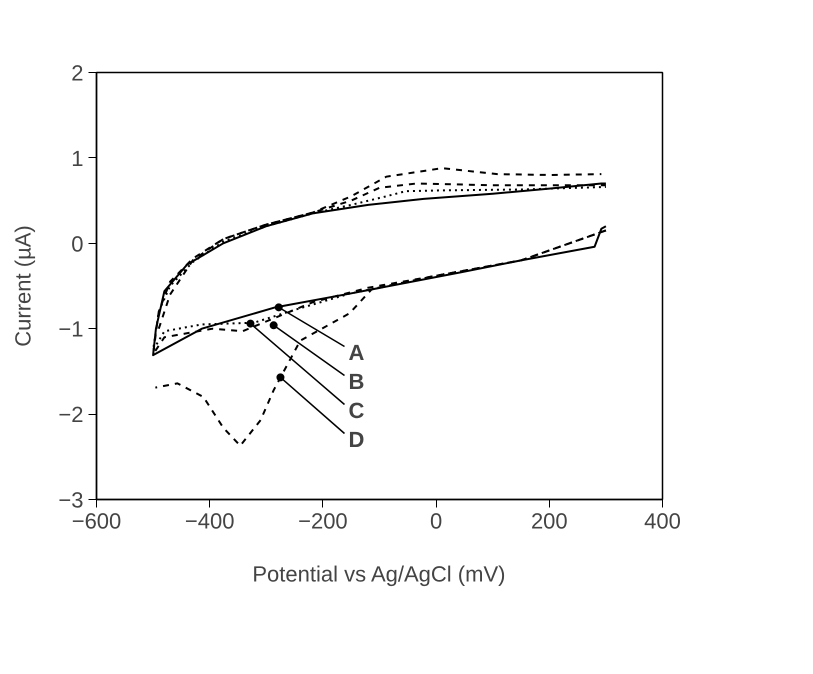 The image size is (813, 674). What do you see at coordinates (549, 521) in the screenshot?
I see `x-tick-label: 200` at bounding box center [549, 521].